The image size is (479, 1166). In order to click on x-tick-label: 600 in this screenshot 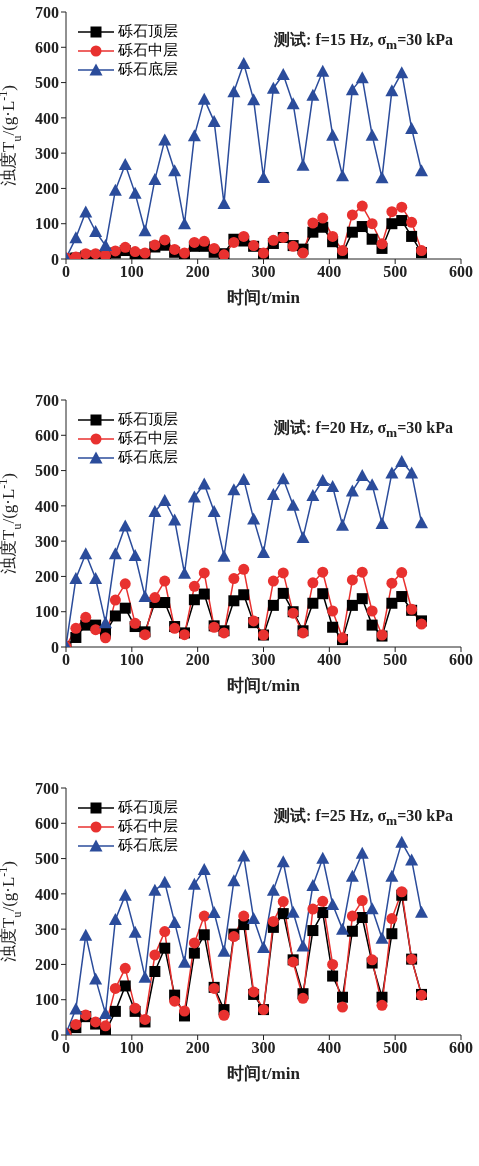, I will do `click(461, 1048)`.